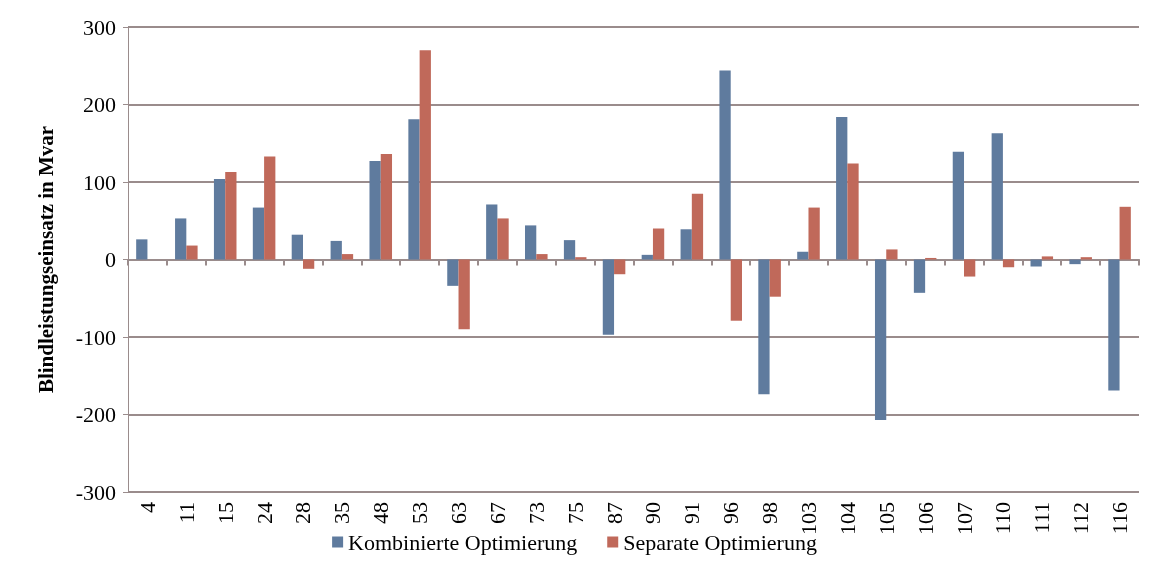  Describe the element at coordinates (95, 414) in the screenshot. I see `y-tick-label: -200` at that location.